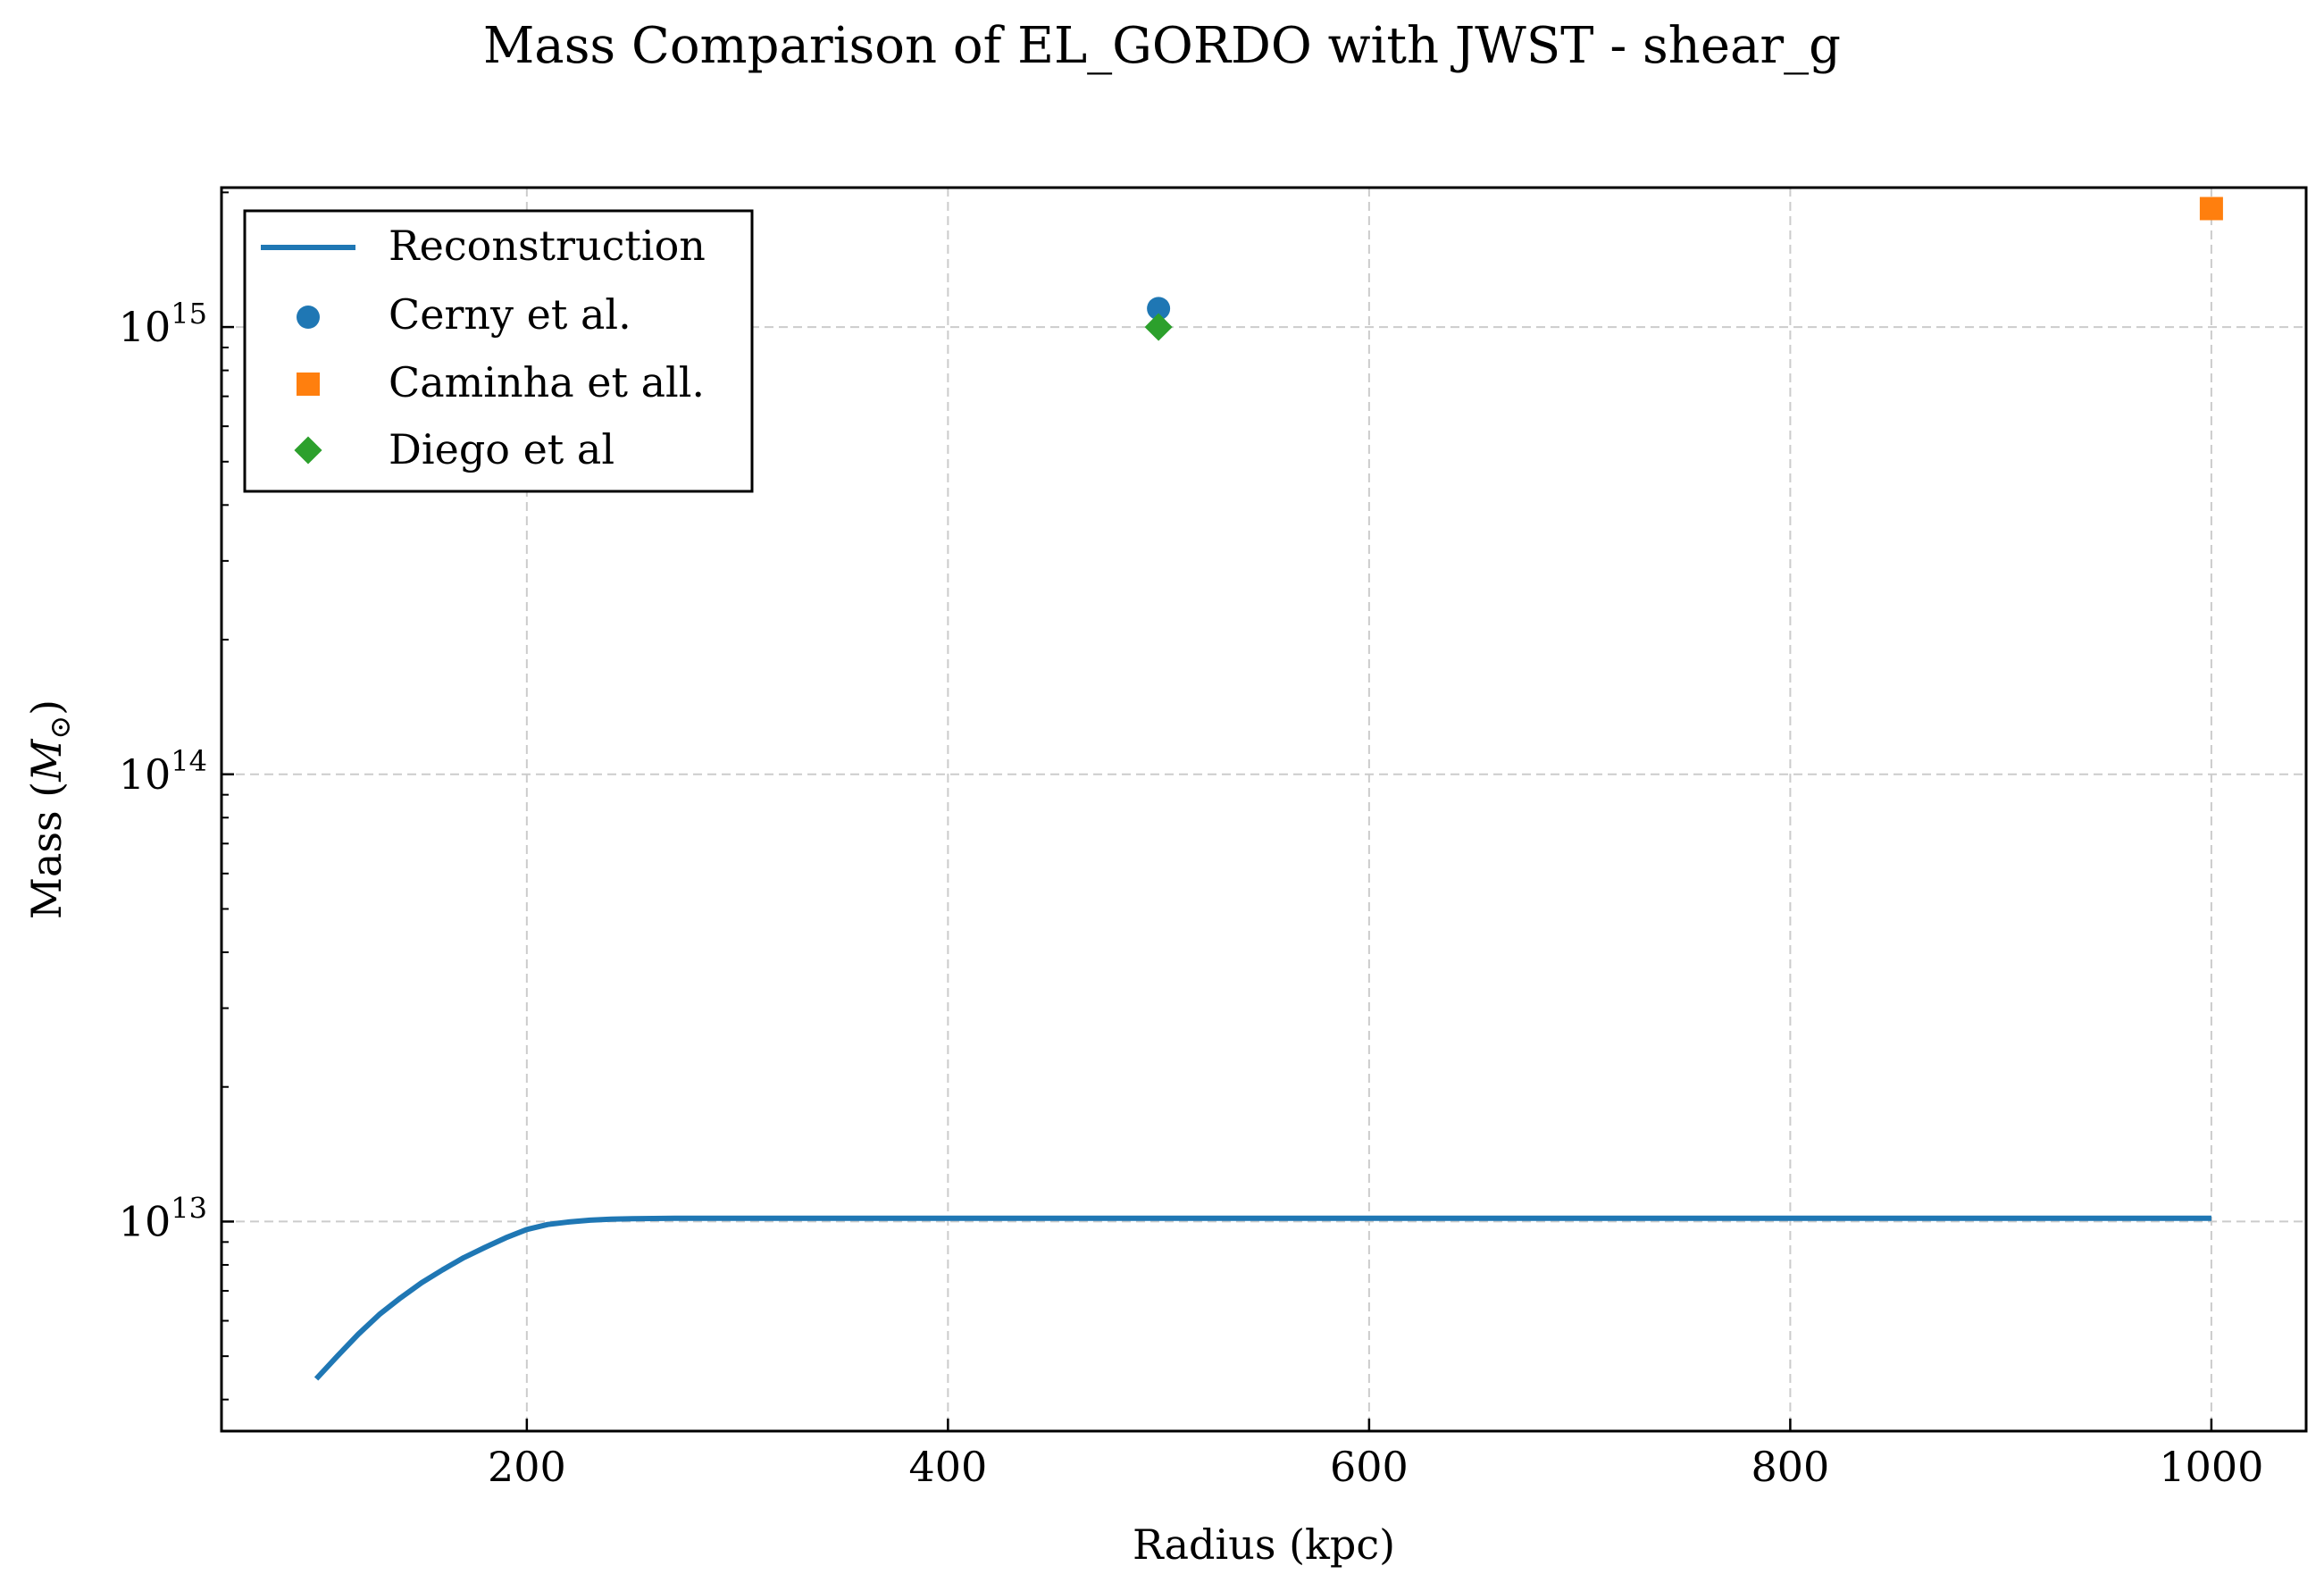  Describe the element at coordinates (547, 246) in the screenshot. I see `legend-label-reconstruction: Reconstruction` at that location.